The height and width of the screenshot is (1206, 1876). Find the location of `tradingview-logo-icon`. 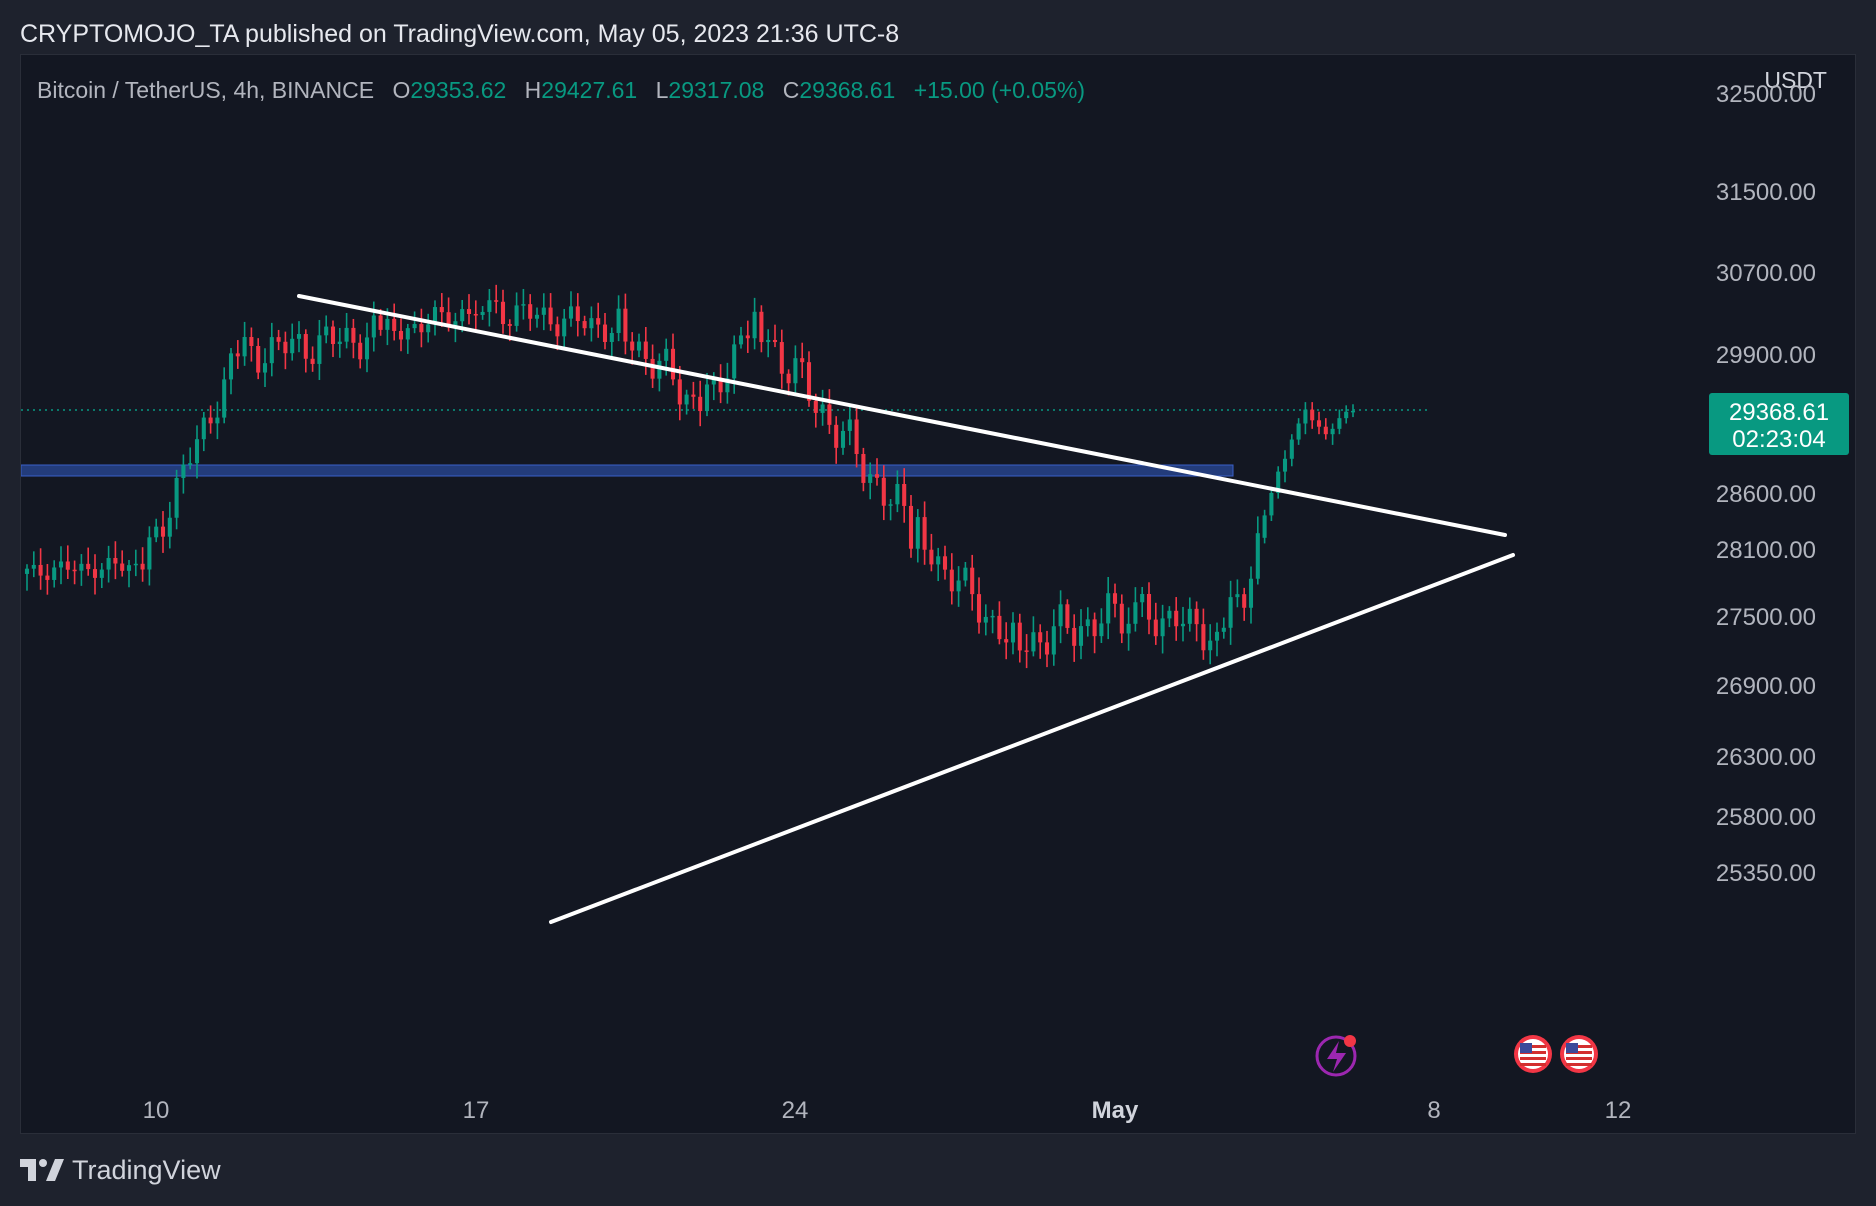

tradingview-logo-icon is located at coordinates (42, 1170).